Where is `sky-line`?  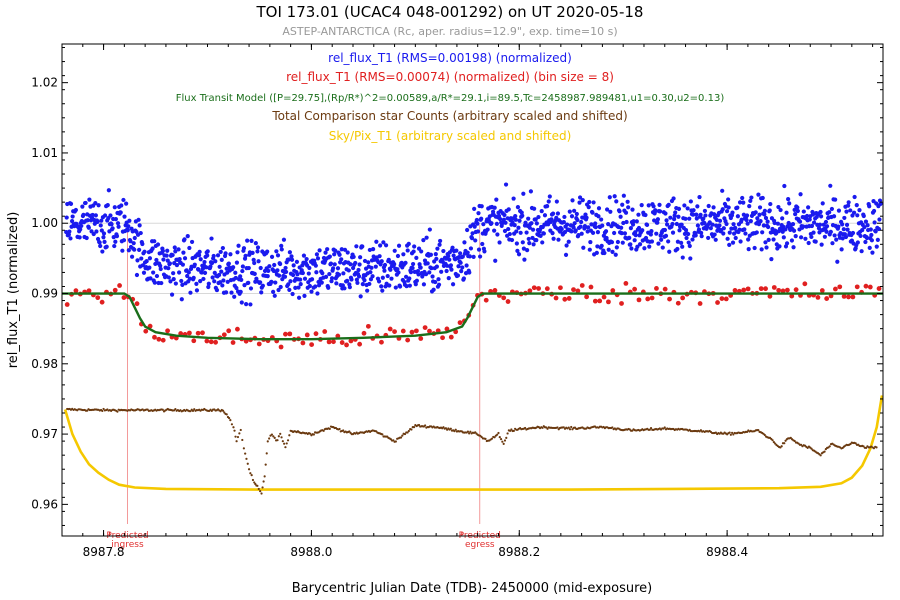 sky-line is located at coordinates (473, 443).